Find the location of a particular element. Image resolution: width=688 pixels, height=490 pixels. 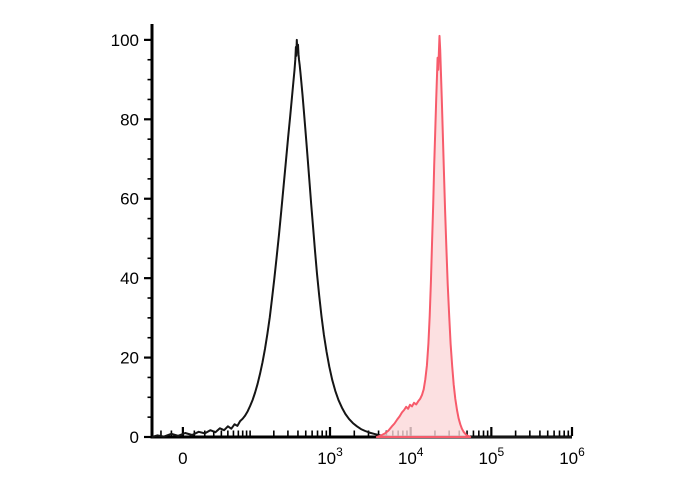

y-tick-label: 80 is located at coordinates (129, 119).